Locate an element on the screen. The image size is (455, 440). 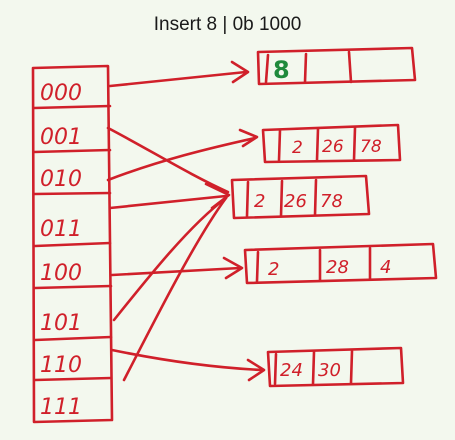
bucket-e: 24 30 is located at coordinates (335, 367).